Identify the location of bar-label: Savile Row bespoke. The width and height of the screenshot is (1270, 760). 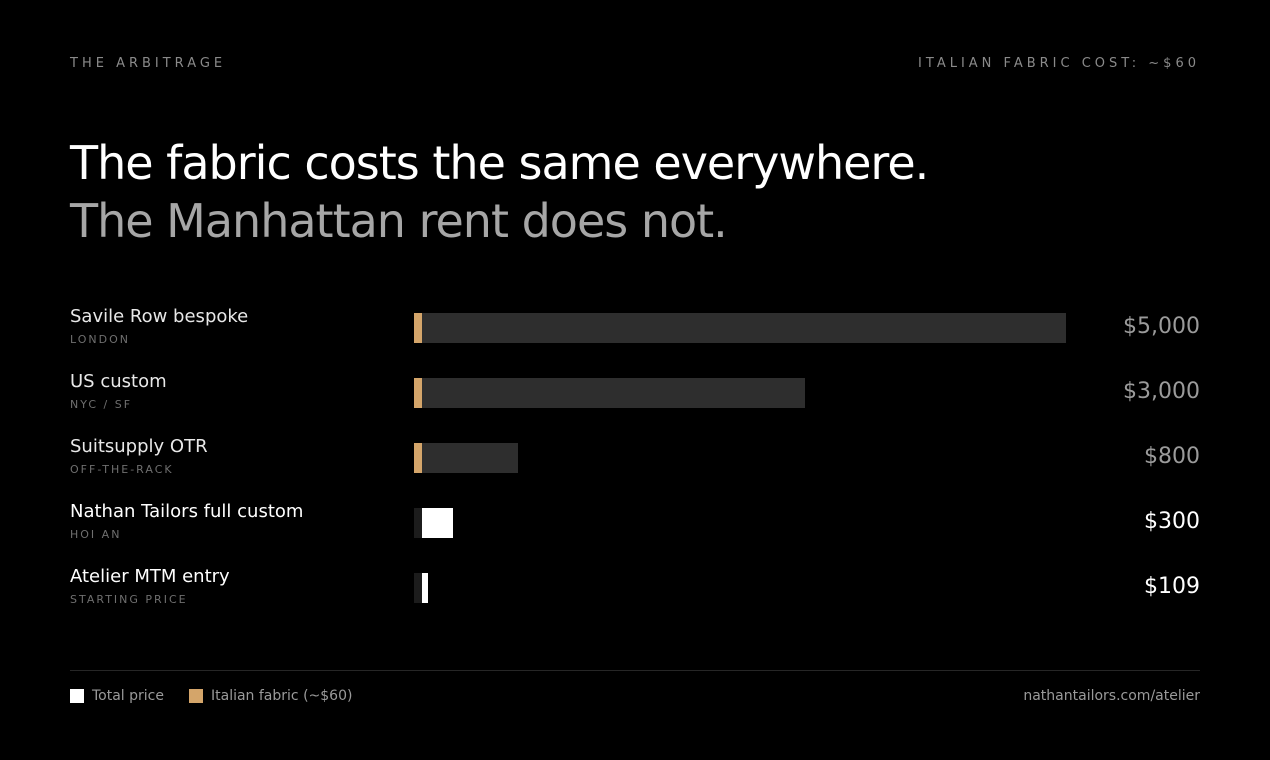
(159, 316).